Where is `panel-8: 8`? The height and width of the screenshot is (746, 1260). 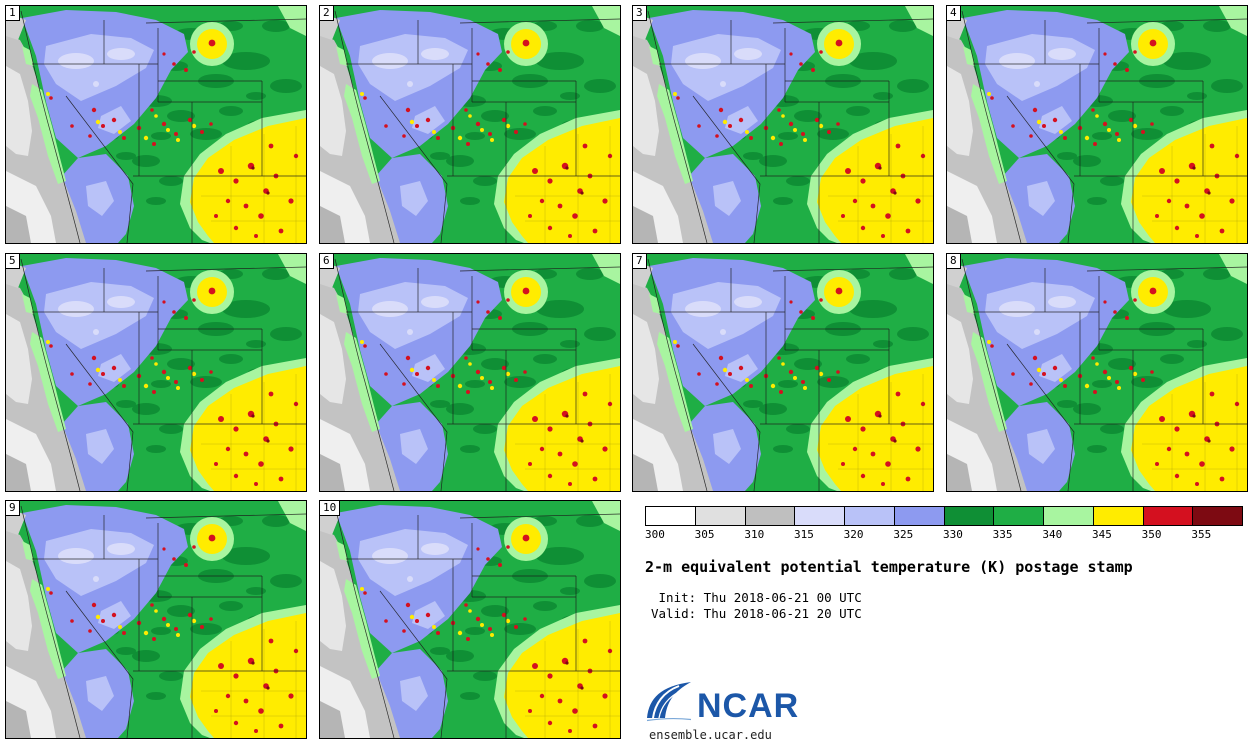 panel-8: 8 is located at coordinates (1097, 372).